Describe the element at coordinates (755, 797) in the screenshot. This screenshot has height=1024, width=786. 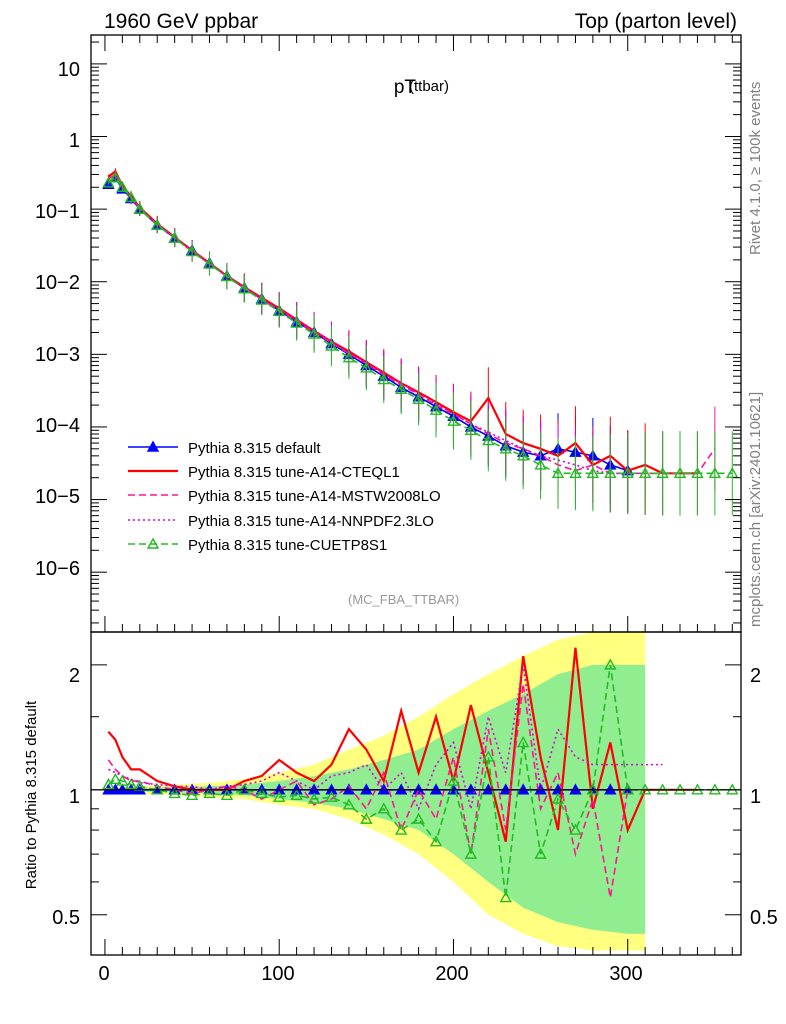
I see `ratio-tick-label-1-right: 1` at that location.